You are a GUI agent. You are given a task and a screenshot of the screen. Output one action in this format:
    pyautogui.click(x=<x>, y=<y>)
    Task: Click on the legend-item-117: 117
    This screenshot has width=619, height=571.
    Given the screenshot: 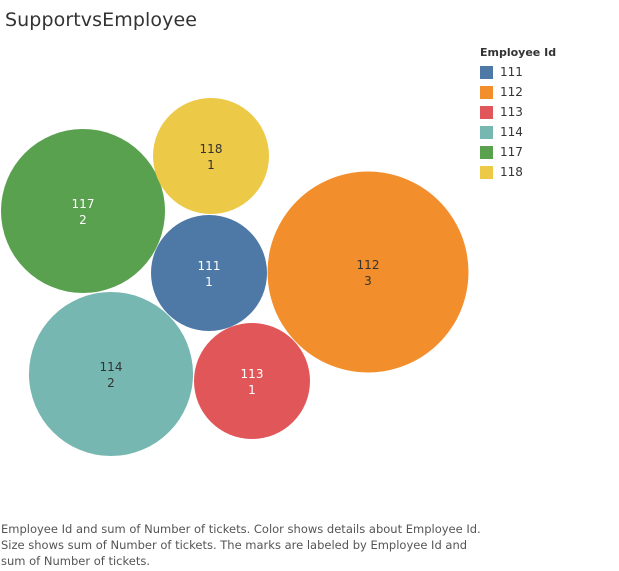 What is the action you would take?
    pyautogui.click(x=545, y=152)
    